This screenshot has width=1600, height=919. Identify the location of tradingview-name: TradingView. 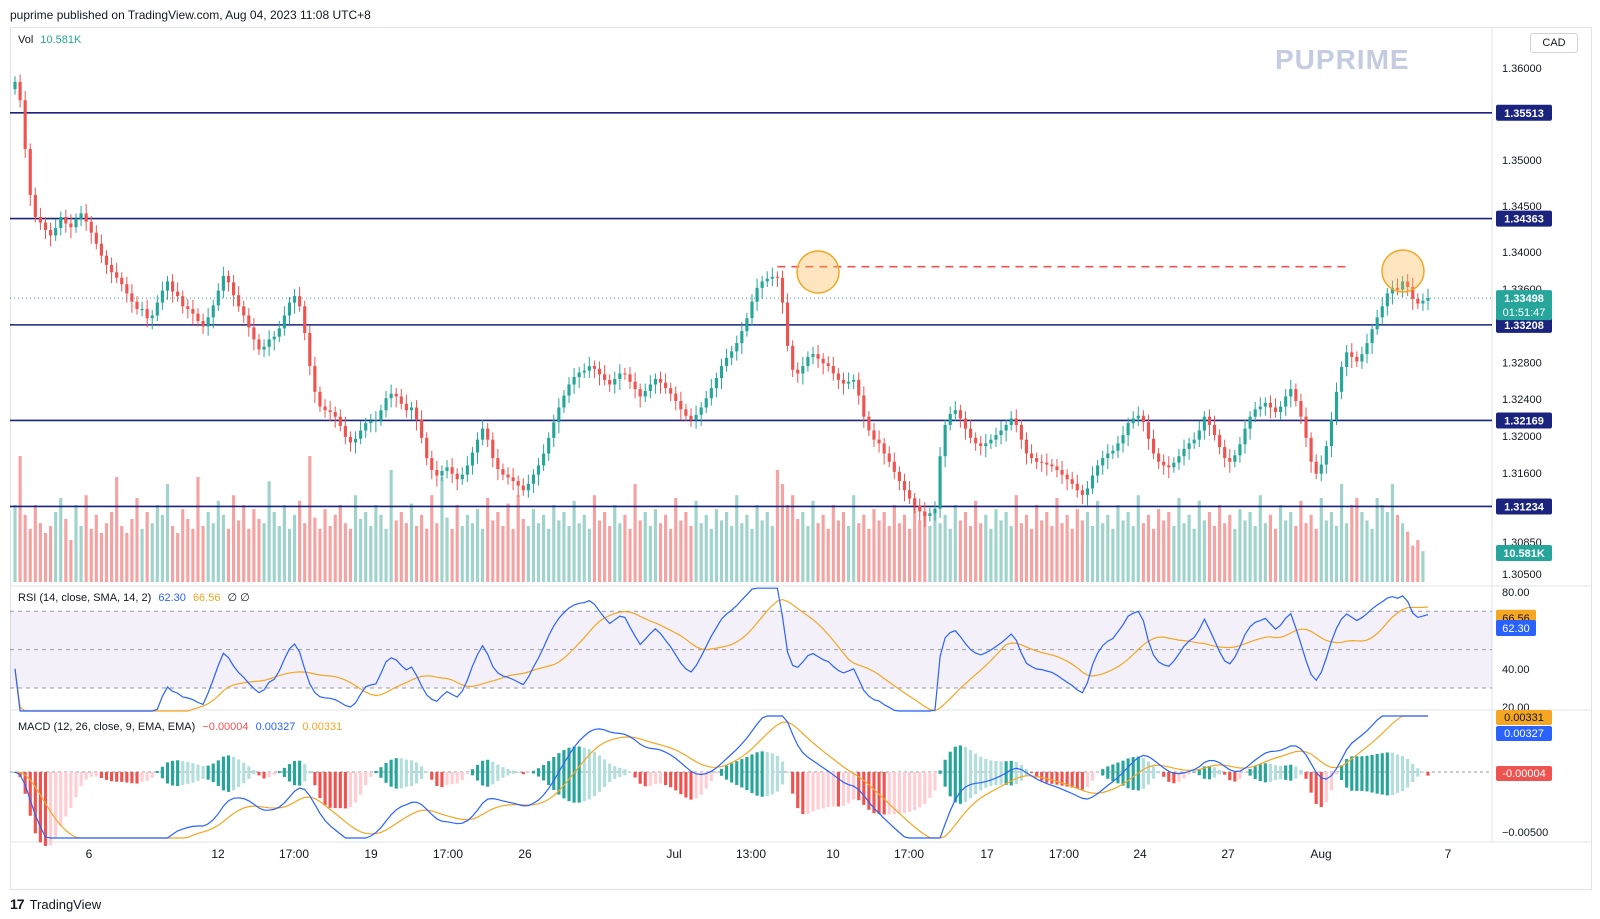
(65, 904).